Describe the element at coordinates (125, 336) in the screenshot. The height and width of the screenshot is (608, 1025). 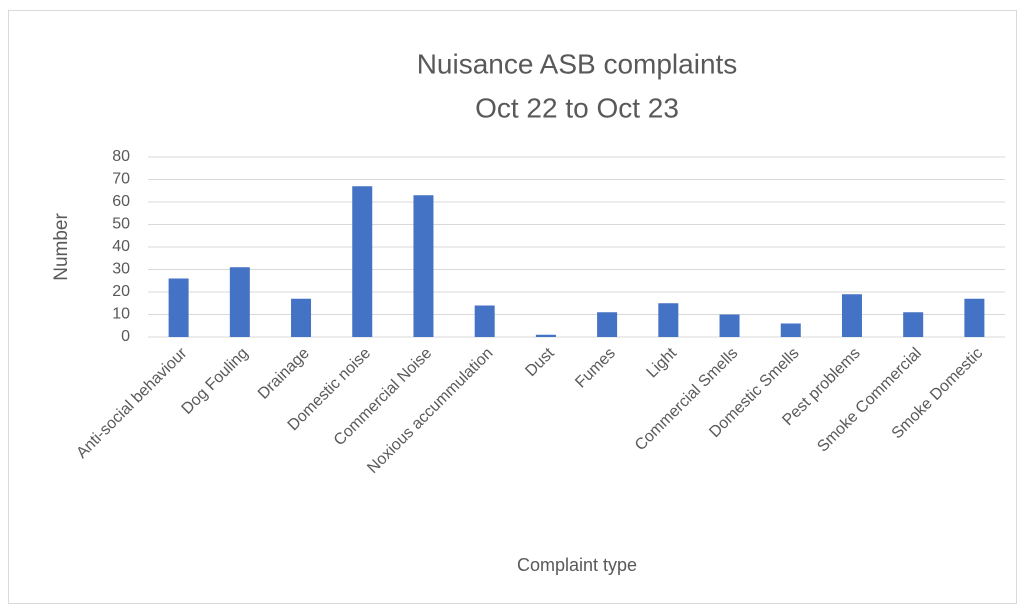
I see `y-tick-label: 0` at that location.